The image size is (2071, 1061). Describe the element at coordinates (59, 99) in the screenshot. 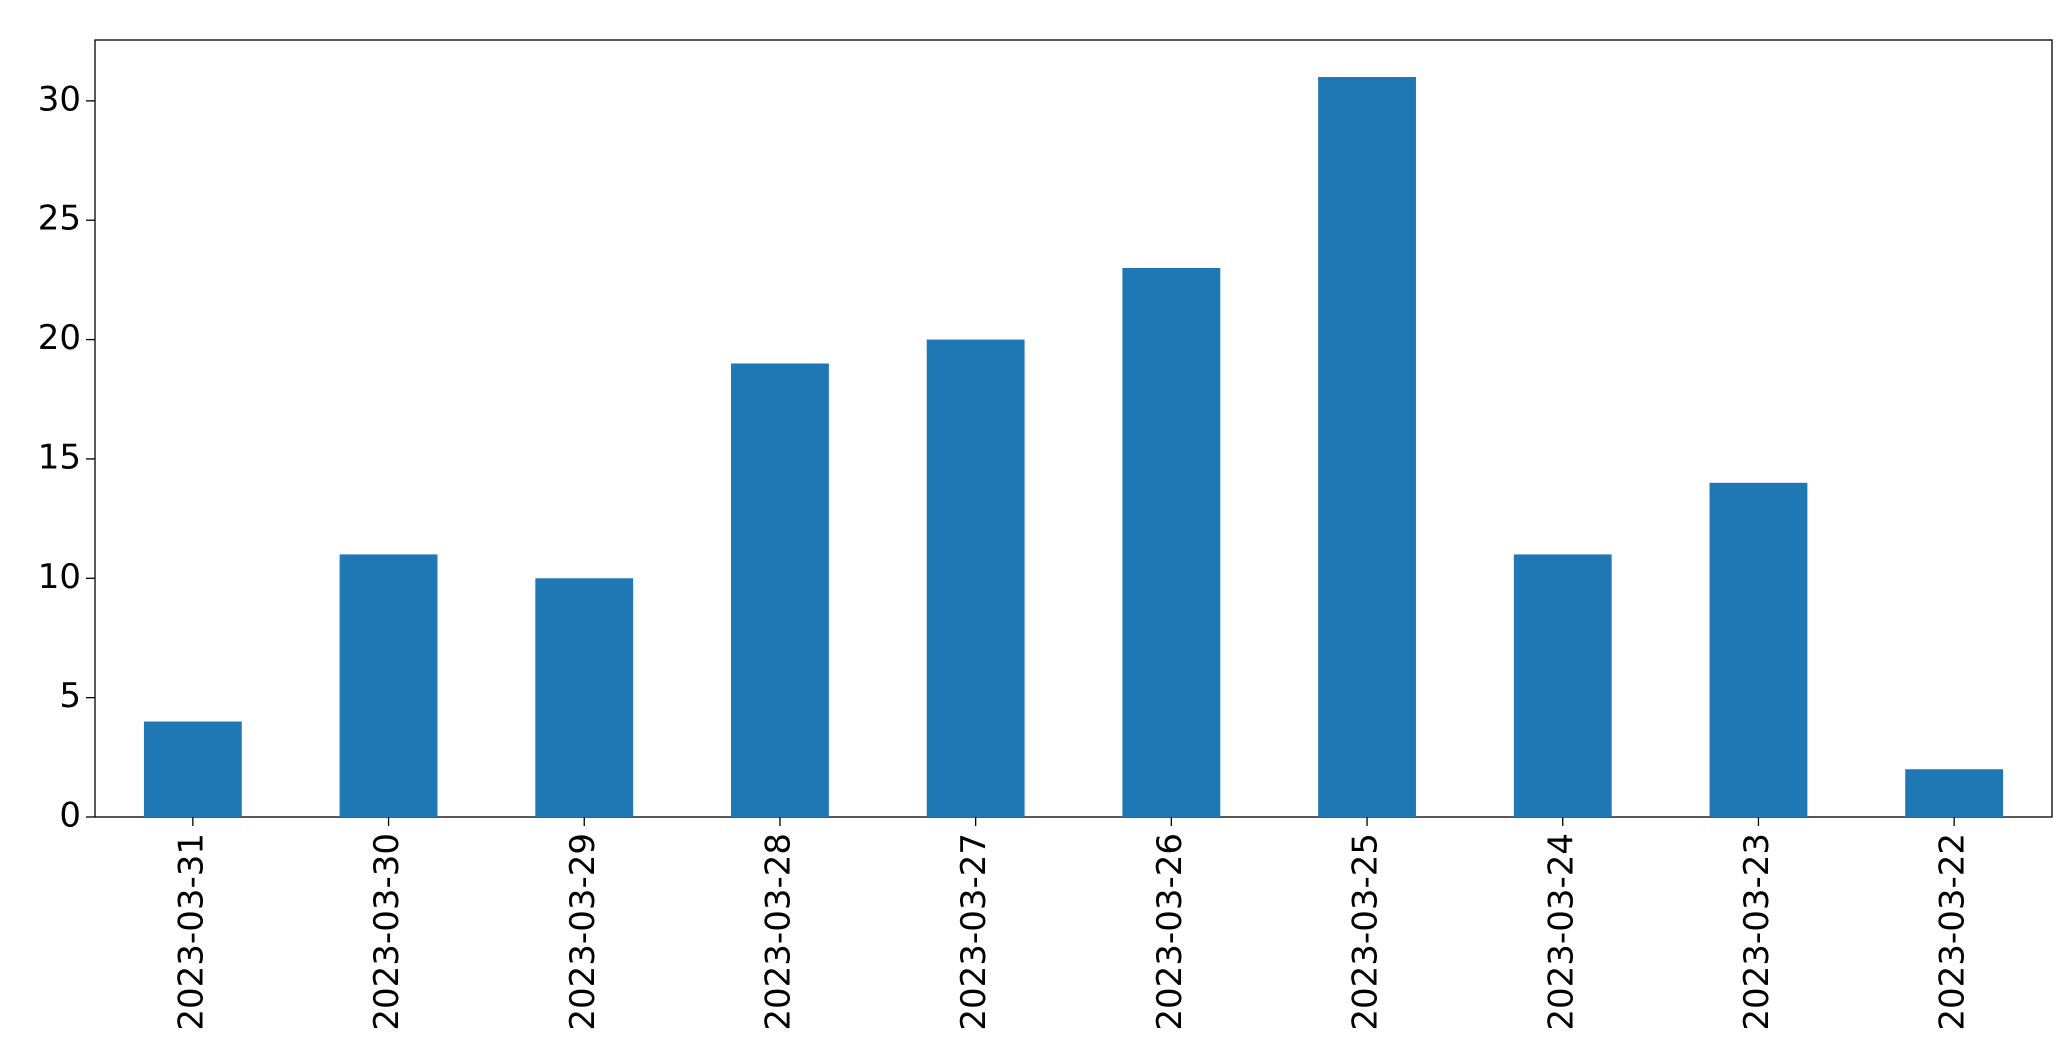

I see `y-tick-label: 30` at that location.